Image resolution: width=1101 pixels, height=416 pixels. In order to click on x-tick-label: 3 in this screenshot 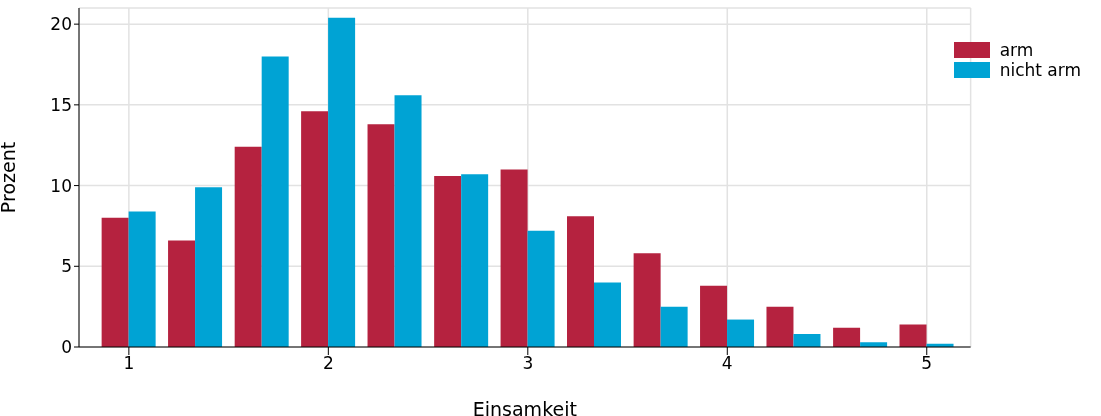, I will do `click(528, 363)`.